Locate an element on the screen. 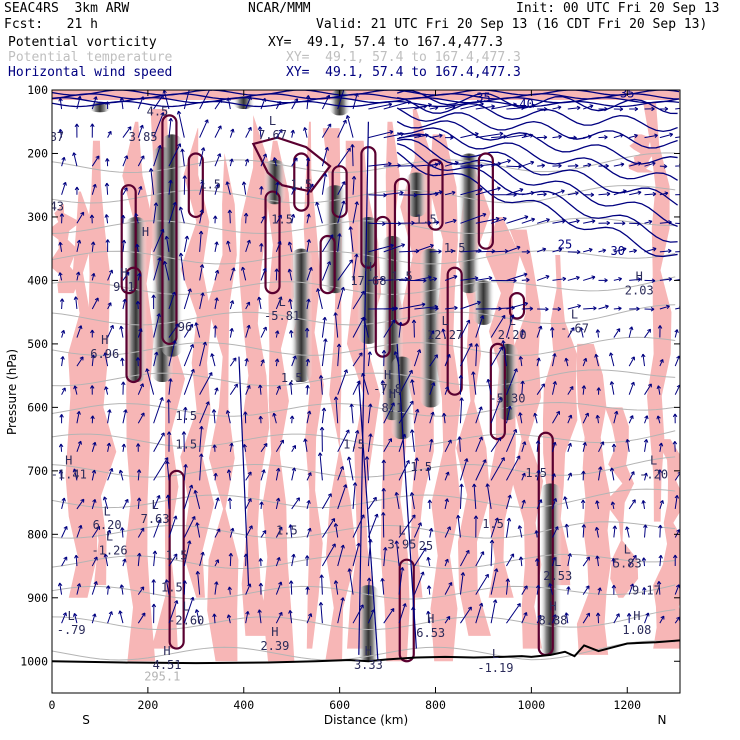 The image size is (740, 740). north-end-label: N is located at coordinates (662, 720).